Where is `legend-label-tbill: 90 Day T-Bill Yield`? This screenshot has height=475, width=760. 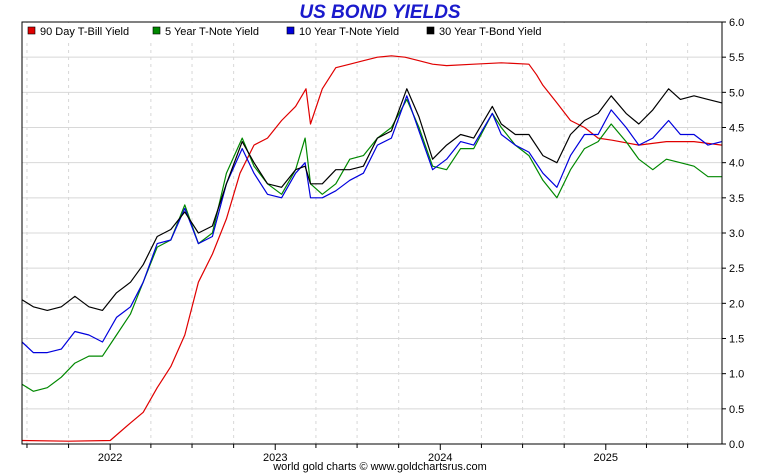 legend-label-tbill: 90 Day T-Bill Yield is located at coordinates (84, 32).